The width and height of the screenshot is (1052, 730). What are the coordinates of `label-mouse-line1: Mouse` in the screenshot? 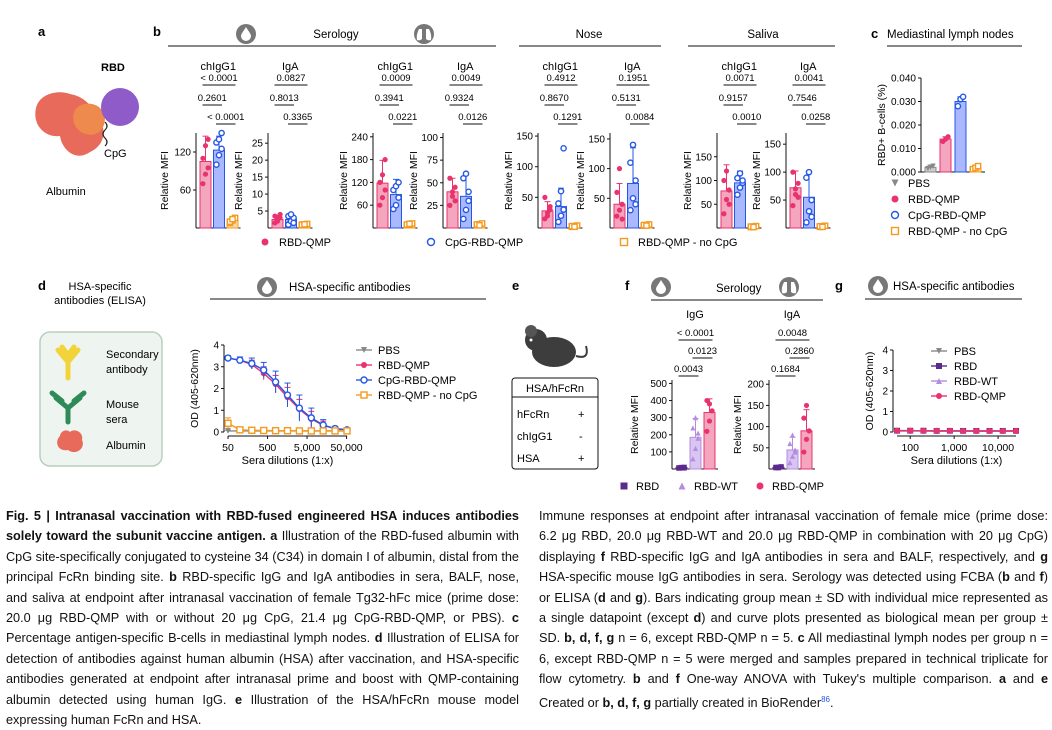 It's located at (122, 405).